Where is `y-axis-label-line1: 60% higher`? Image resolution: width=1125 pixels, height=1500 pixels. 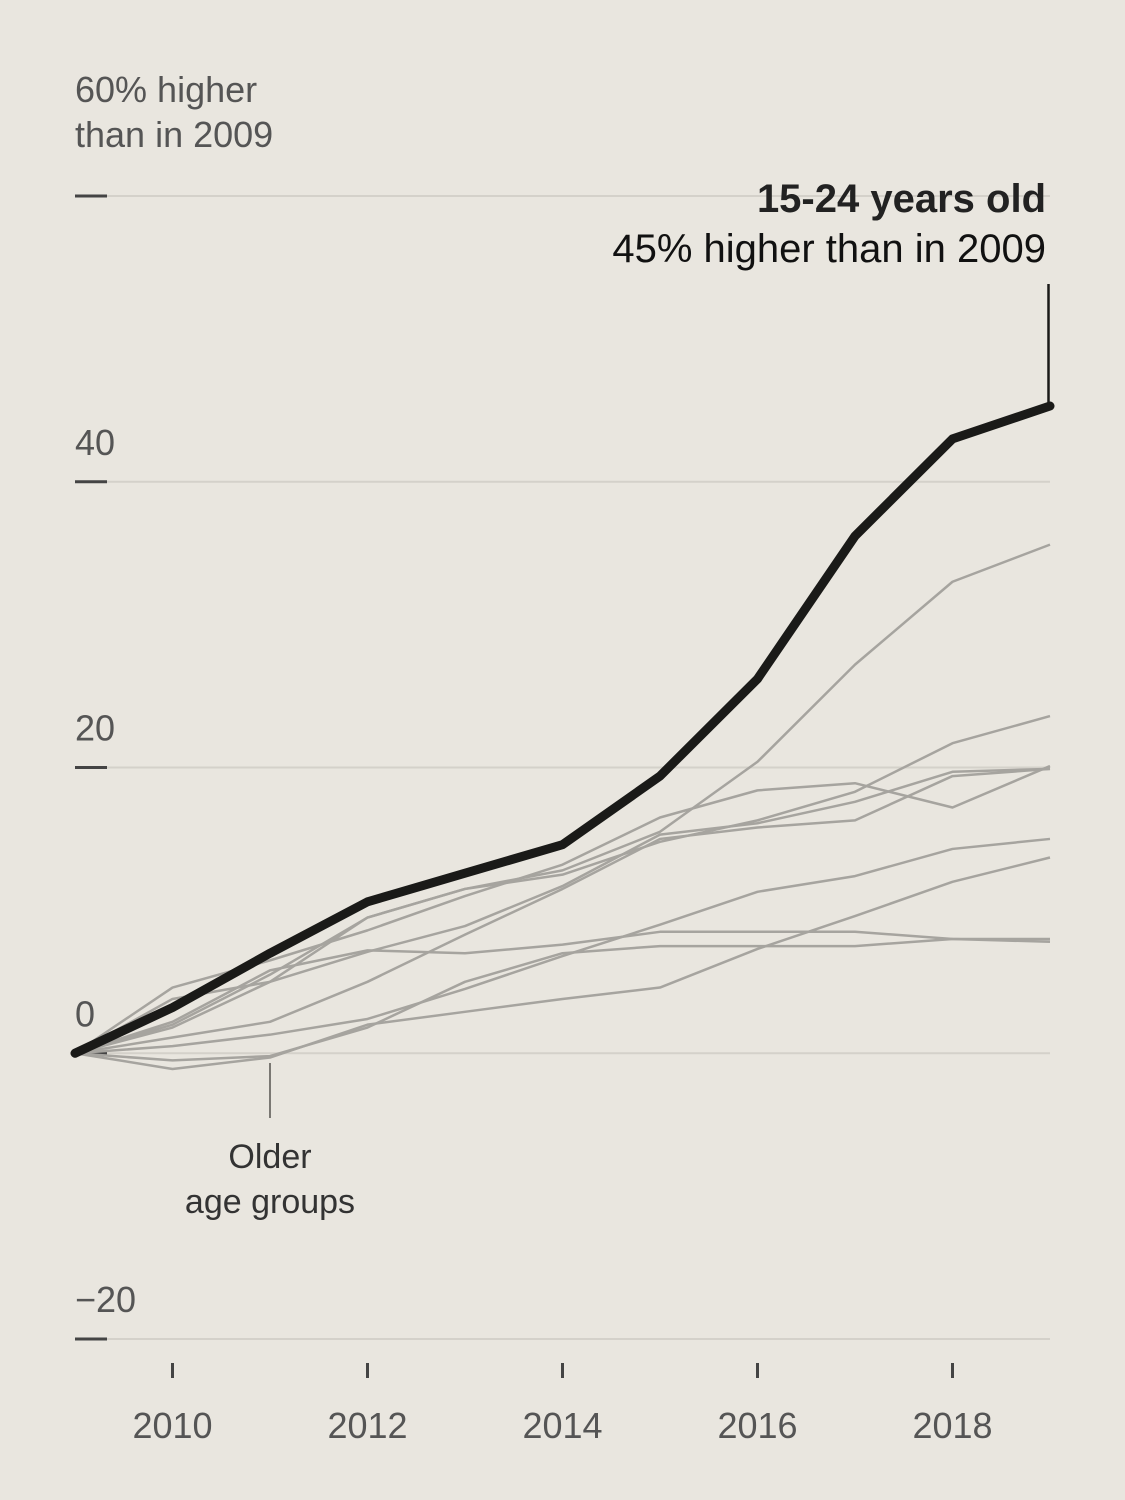 y-axis-label-line1: 60% higher is located at coordinates (166, 89).